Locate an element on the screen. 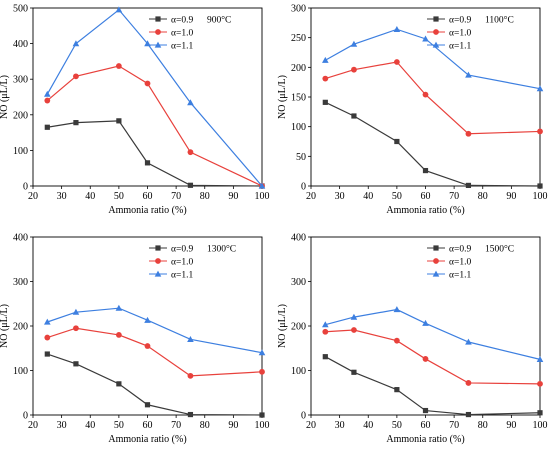  y-tick-label: 400 is located at coordinates (298, 238).